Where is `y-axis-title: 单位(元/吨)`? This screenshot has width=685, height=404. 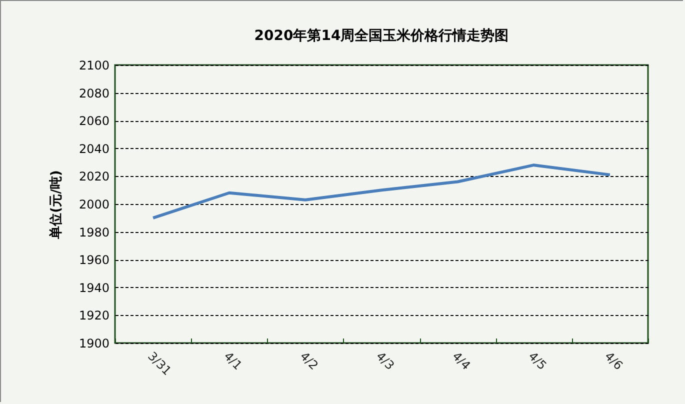 y-axis-title: 单位(元/吨) is located at coordinates (56, 205).